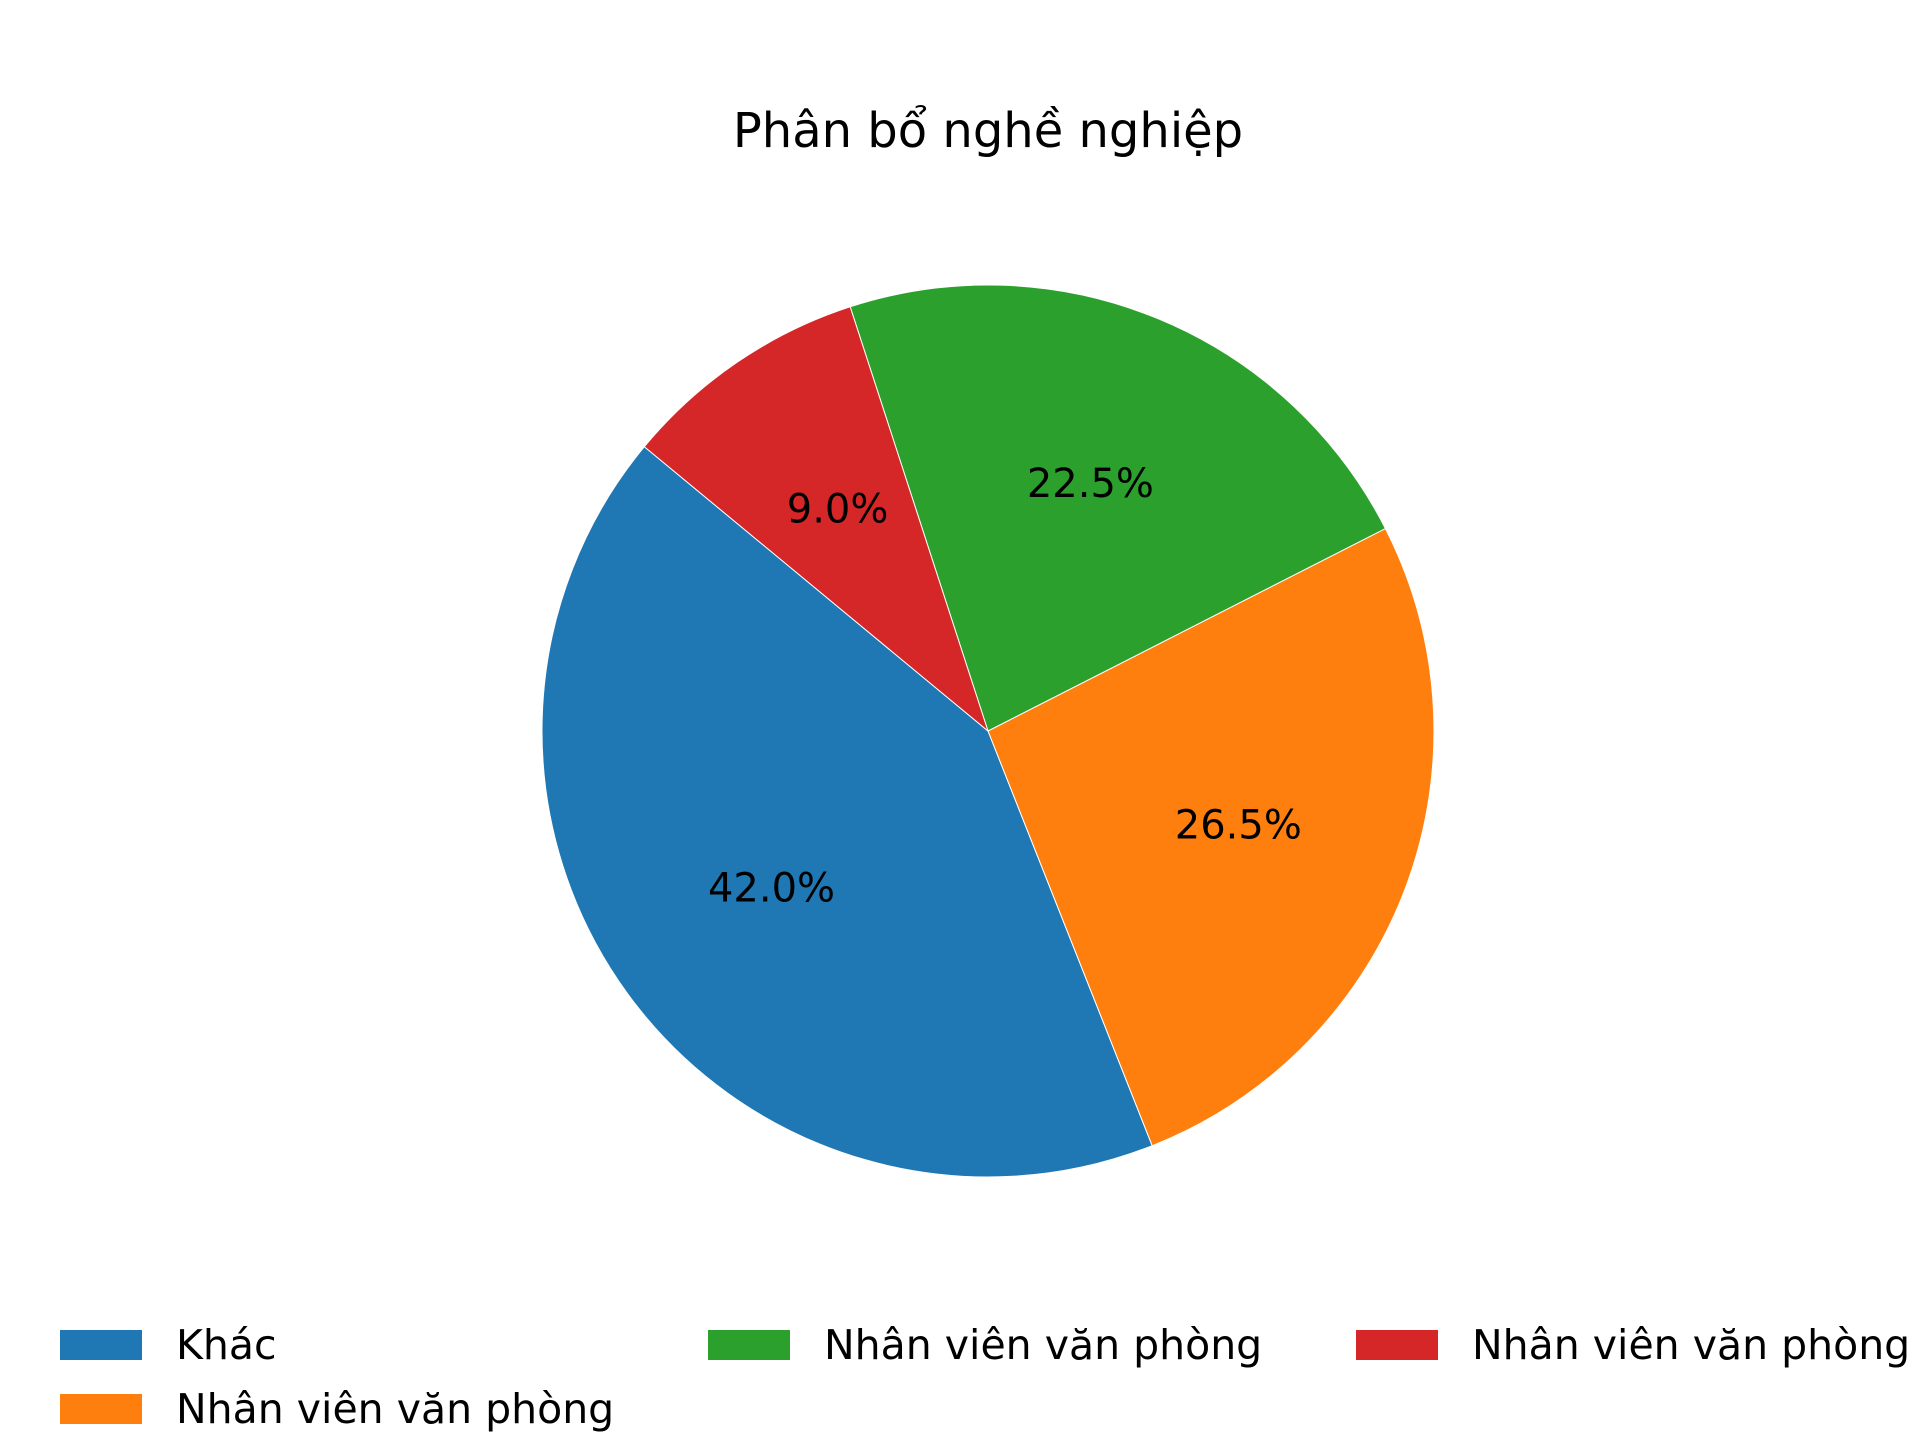 The image size is (1920, 1440). I want to click on legend-item-3: Nhân viên văn phòng, so click(985, 1345).